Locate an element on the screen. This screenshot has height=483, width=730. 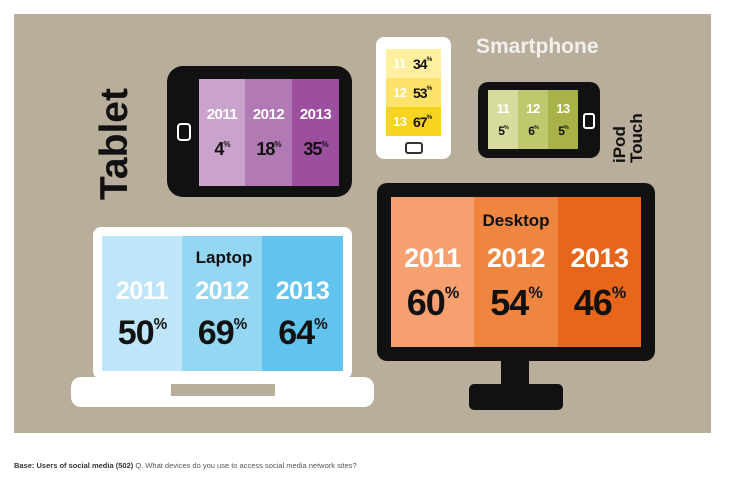
value-label: 6% is located at coordinates (533, 131).